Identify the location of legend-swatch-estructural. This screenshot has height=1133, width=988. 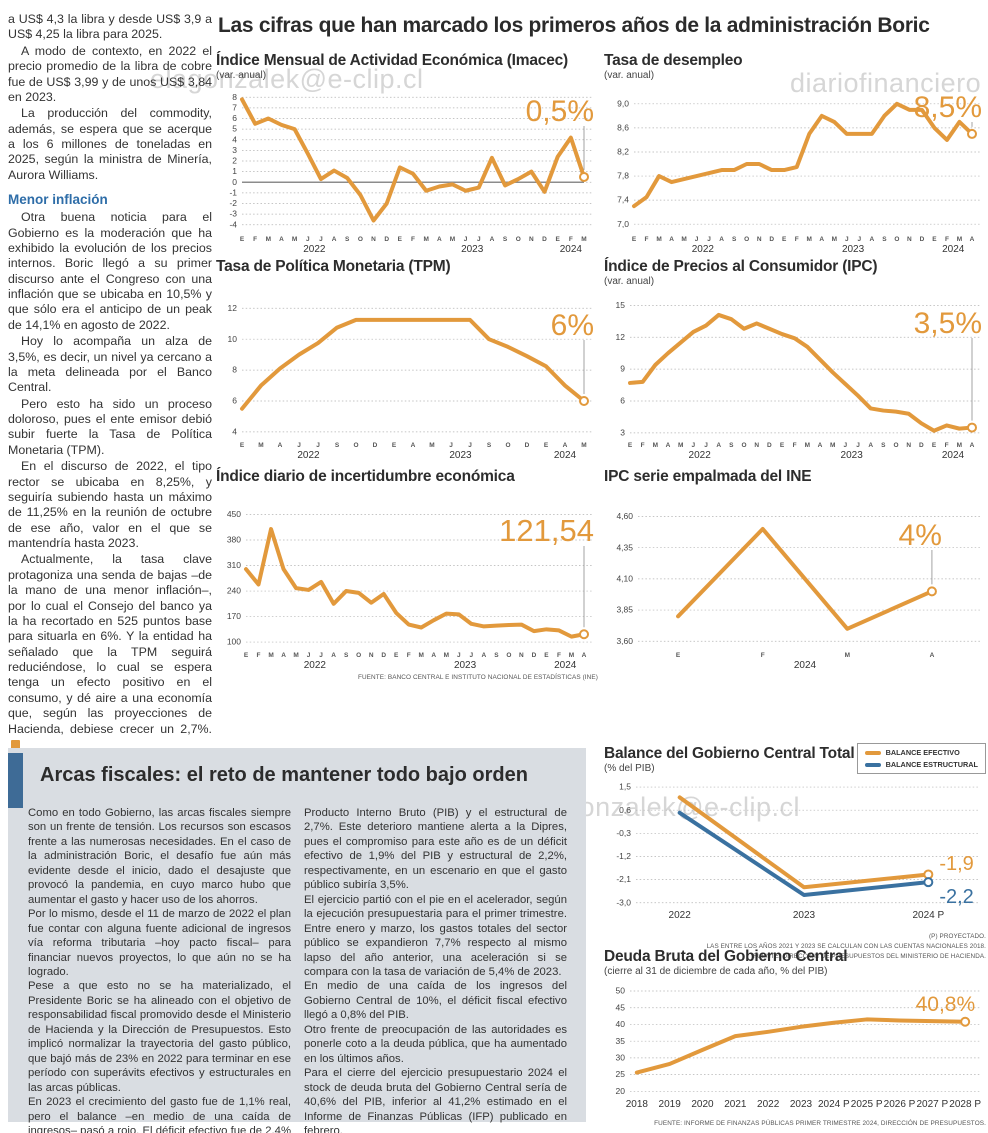
(872, 764).